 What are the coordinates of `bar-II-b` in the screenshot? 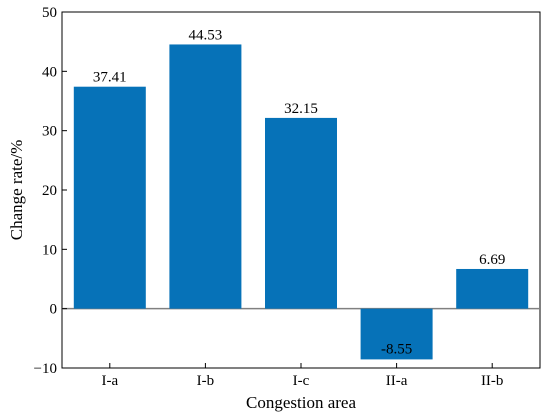 It's located at (492, 288).